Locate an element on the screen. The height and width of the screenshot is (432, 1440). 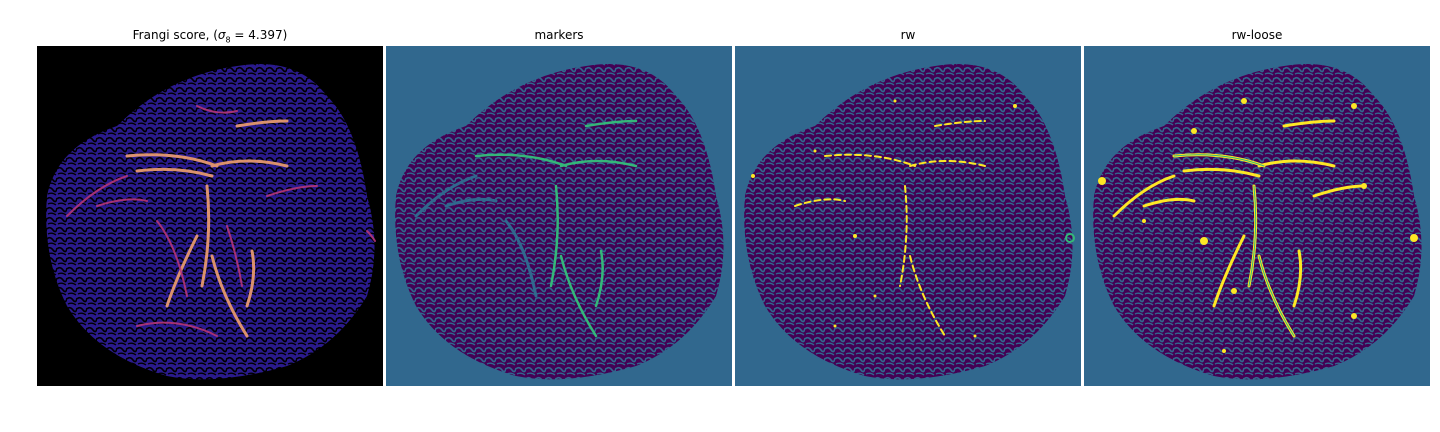
title-sub: 8 is located at coordinates (228, 40).